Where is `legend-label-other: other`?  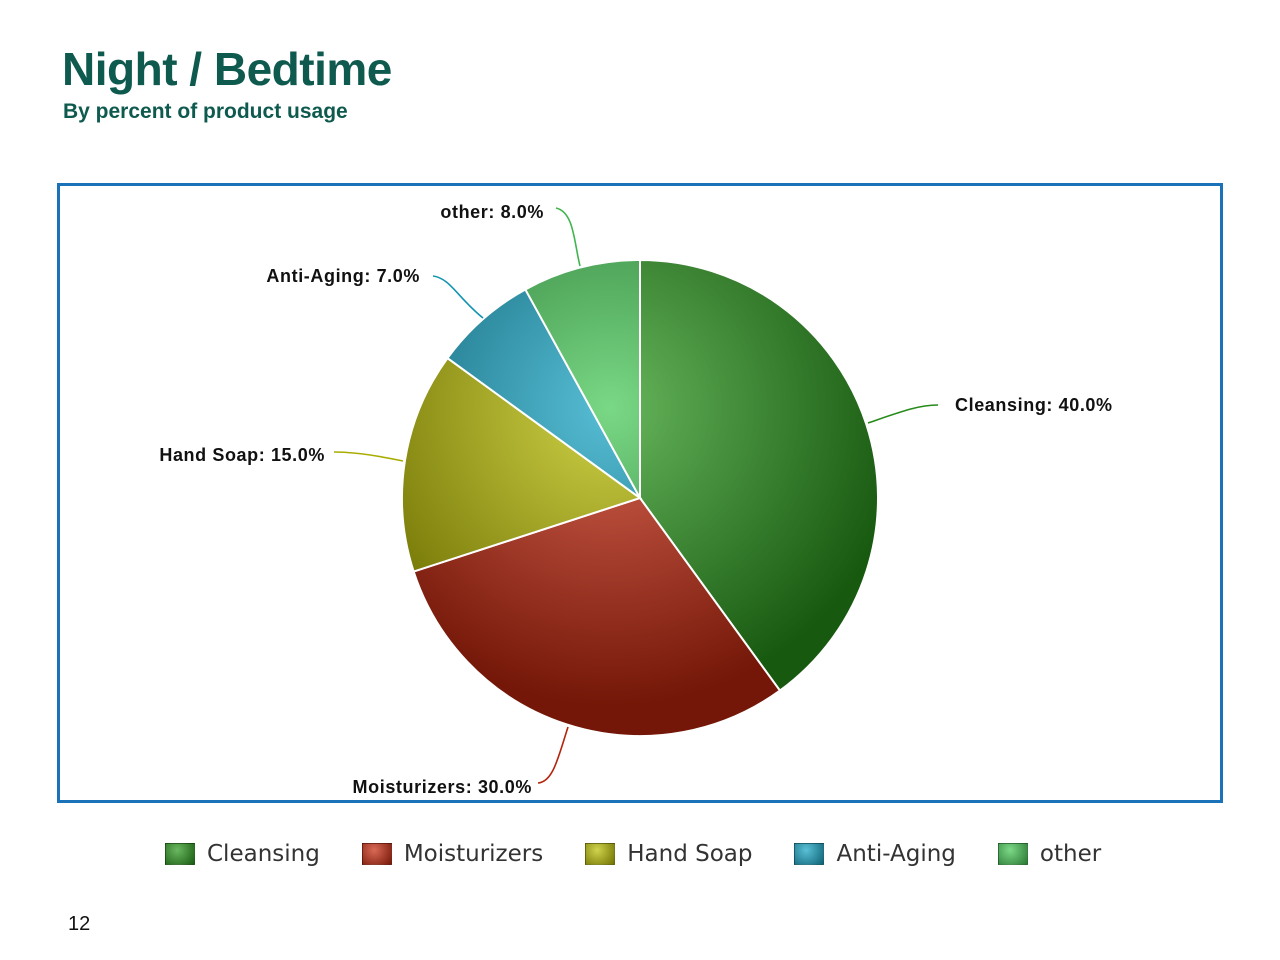 legend-label-other: other is located at coordinates (1070, 854).